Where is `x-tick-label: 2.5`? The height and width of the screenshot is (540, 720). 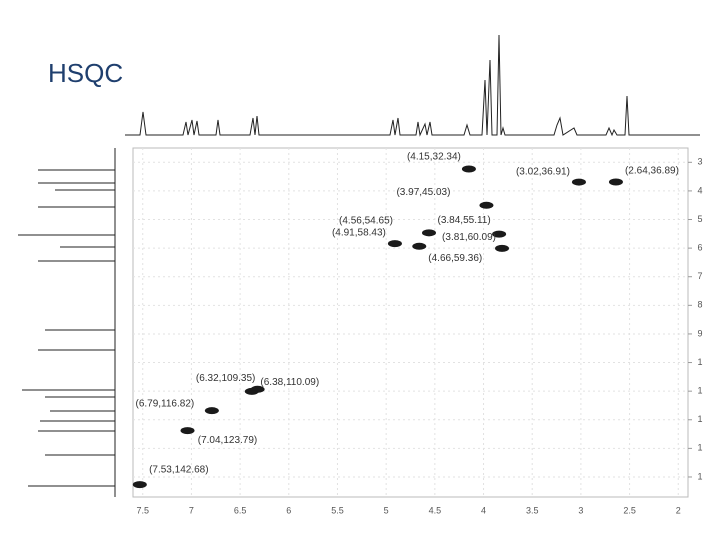
x-tick-label: 2.5 is located at coordinates (629, 510).